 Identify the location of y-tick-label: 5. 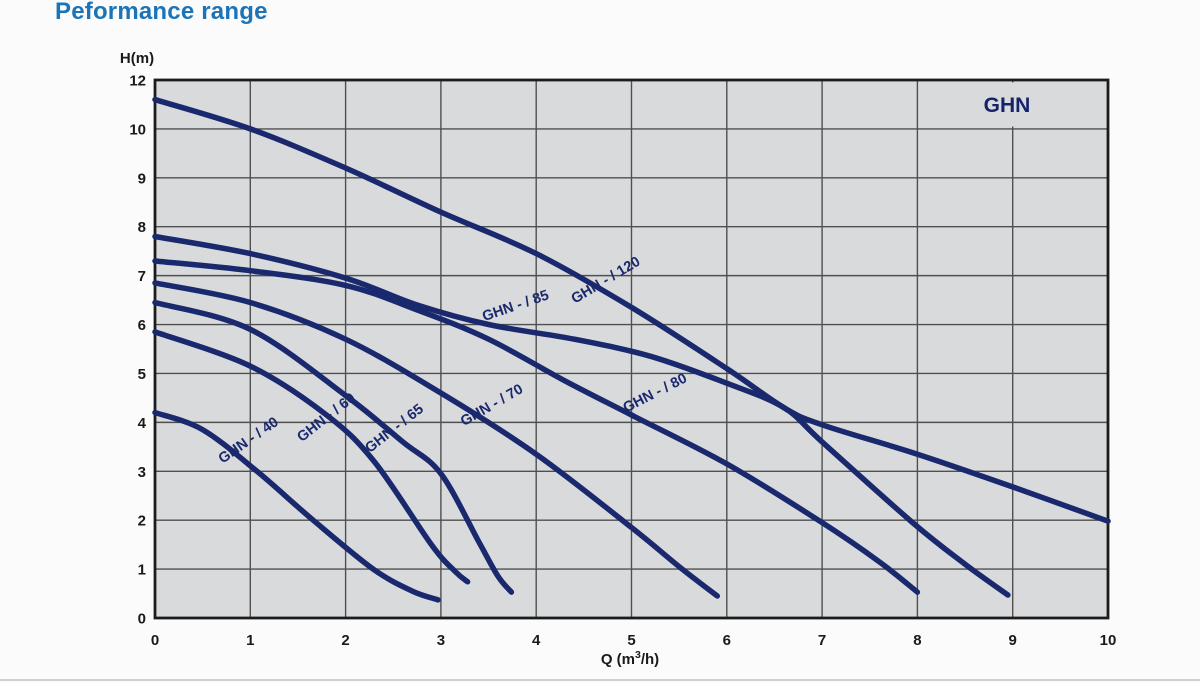
(142, 374).